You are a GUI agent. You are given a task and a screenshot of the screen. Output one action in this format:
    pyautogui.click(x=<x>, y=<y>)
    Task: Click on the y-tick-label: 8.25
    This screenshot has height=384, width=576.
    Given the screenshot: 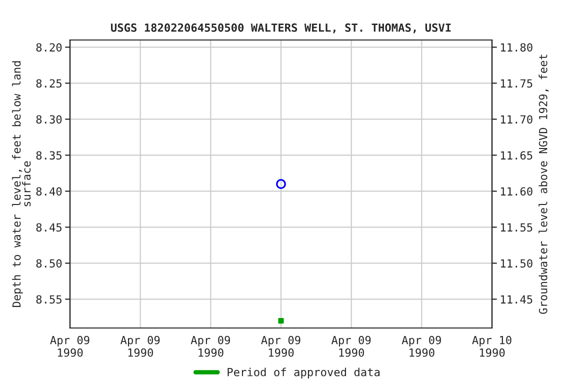 What is the action you would take?
    pyautogui.click(x=49, y=83)
    